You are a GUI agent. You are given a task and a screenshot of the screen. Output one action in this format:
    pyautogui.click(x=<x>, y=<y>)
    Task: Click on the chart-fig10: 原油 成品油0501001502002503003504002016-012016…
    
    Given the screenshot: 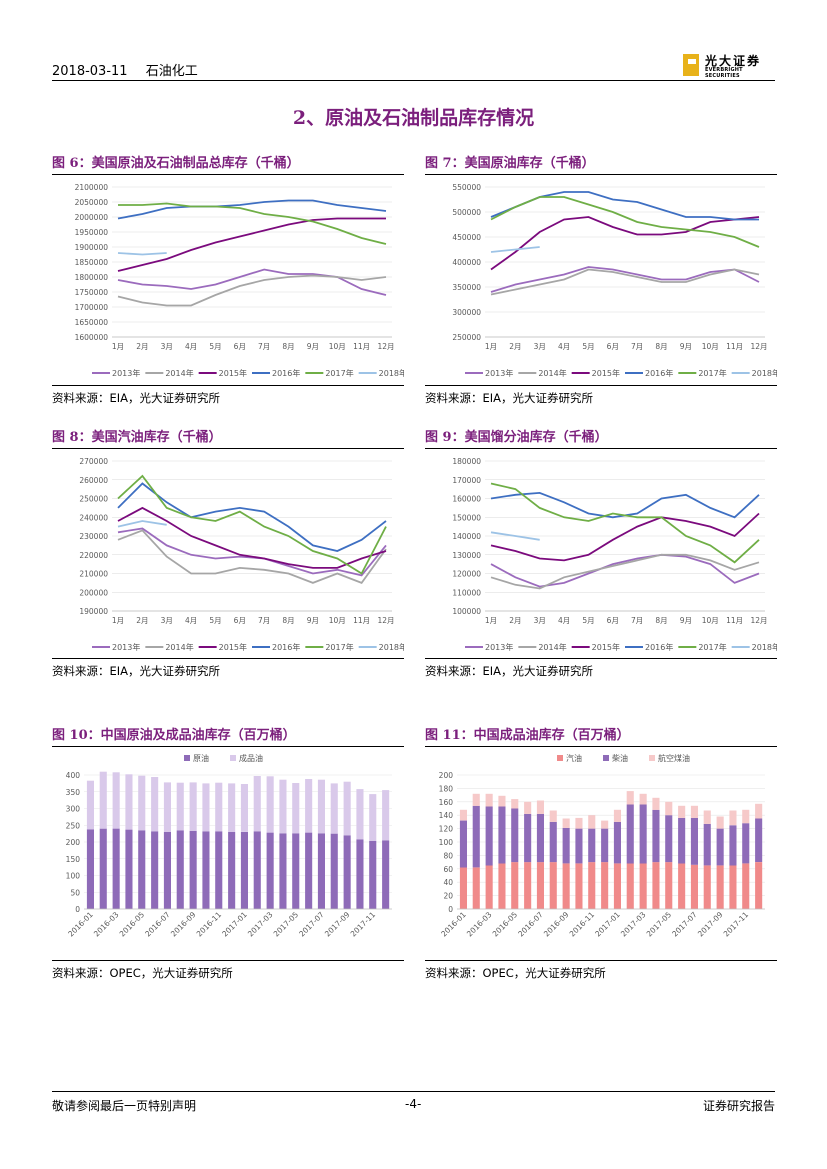 What is the action you would take?
    pyautogui.click(x=229, y=846)
    